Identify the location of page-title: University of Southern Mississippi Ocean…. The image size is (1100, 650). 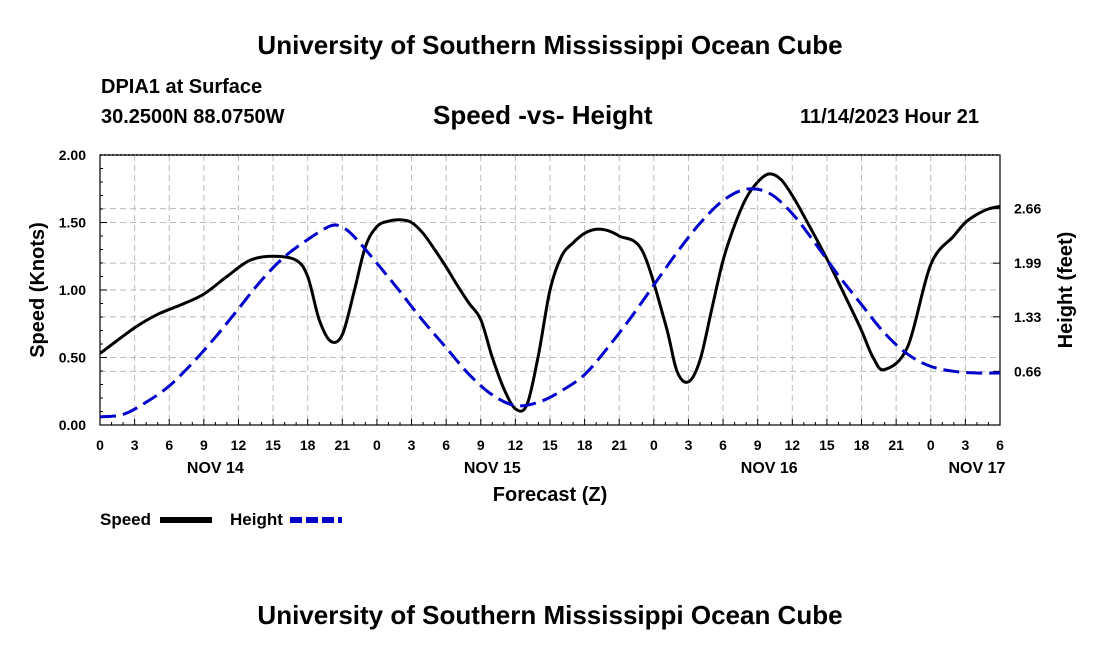
(550, 45).